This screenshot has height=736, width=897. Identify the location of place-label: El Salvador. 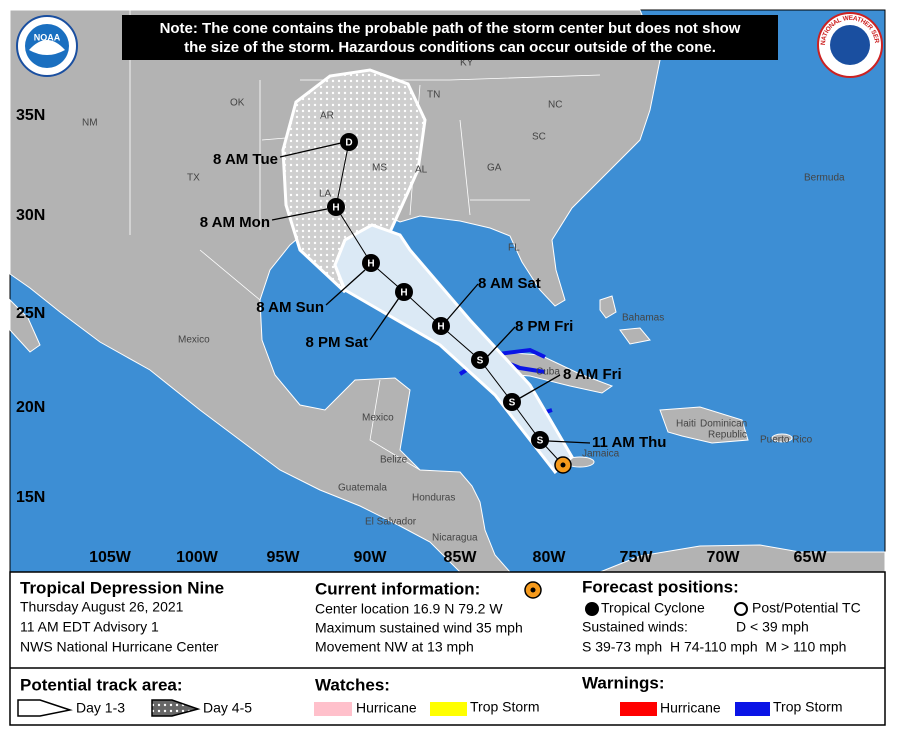
(391, 522).